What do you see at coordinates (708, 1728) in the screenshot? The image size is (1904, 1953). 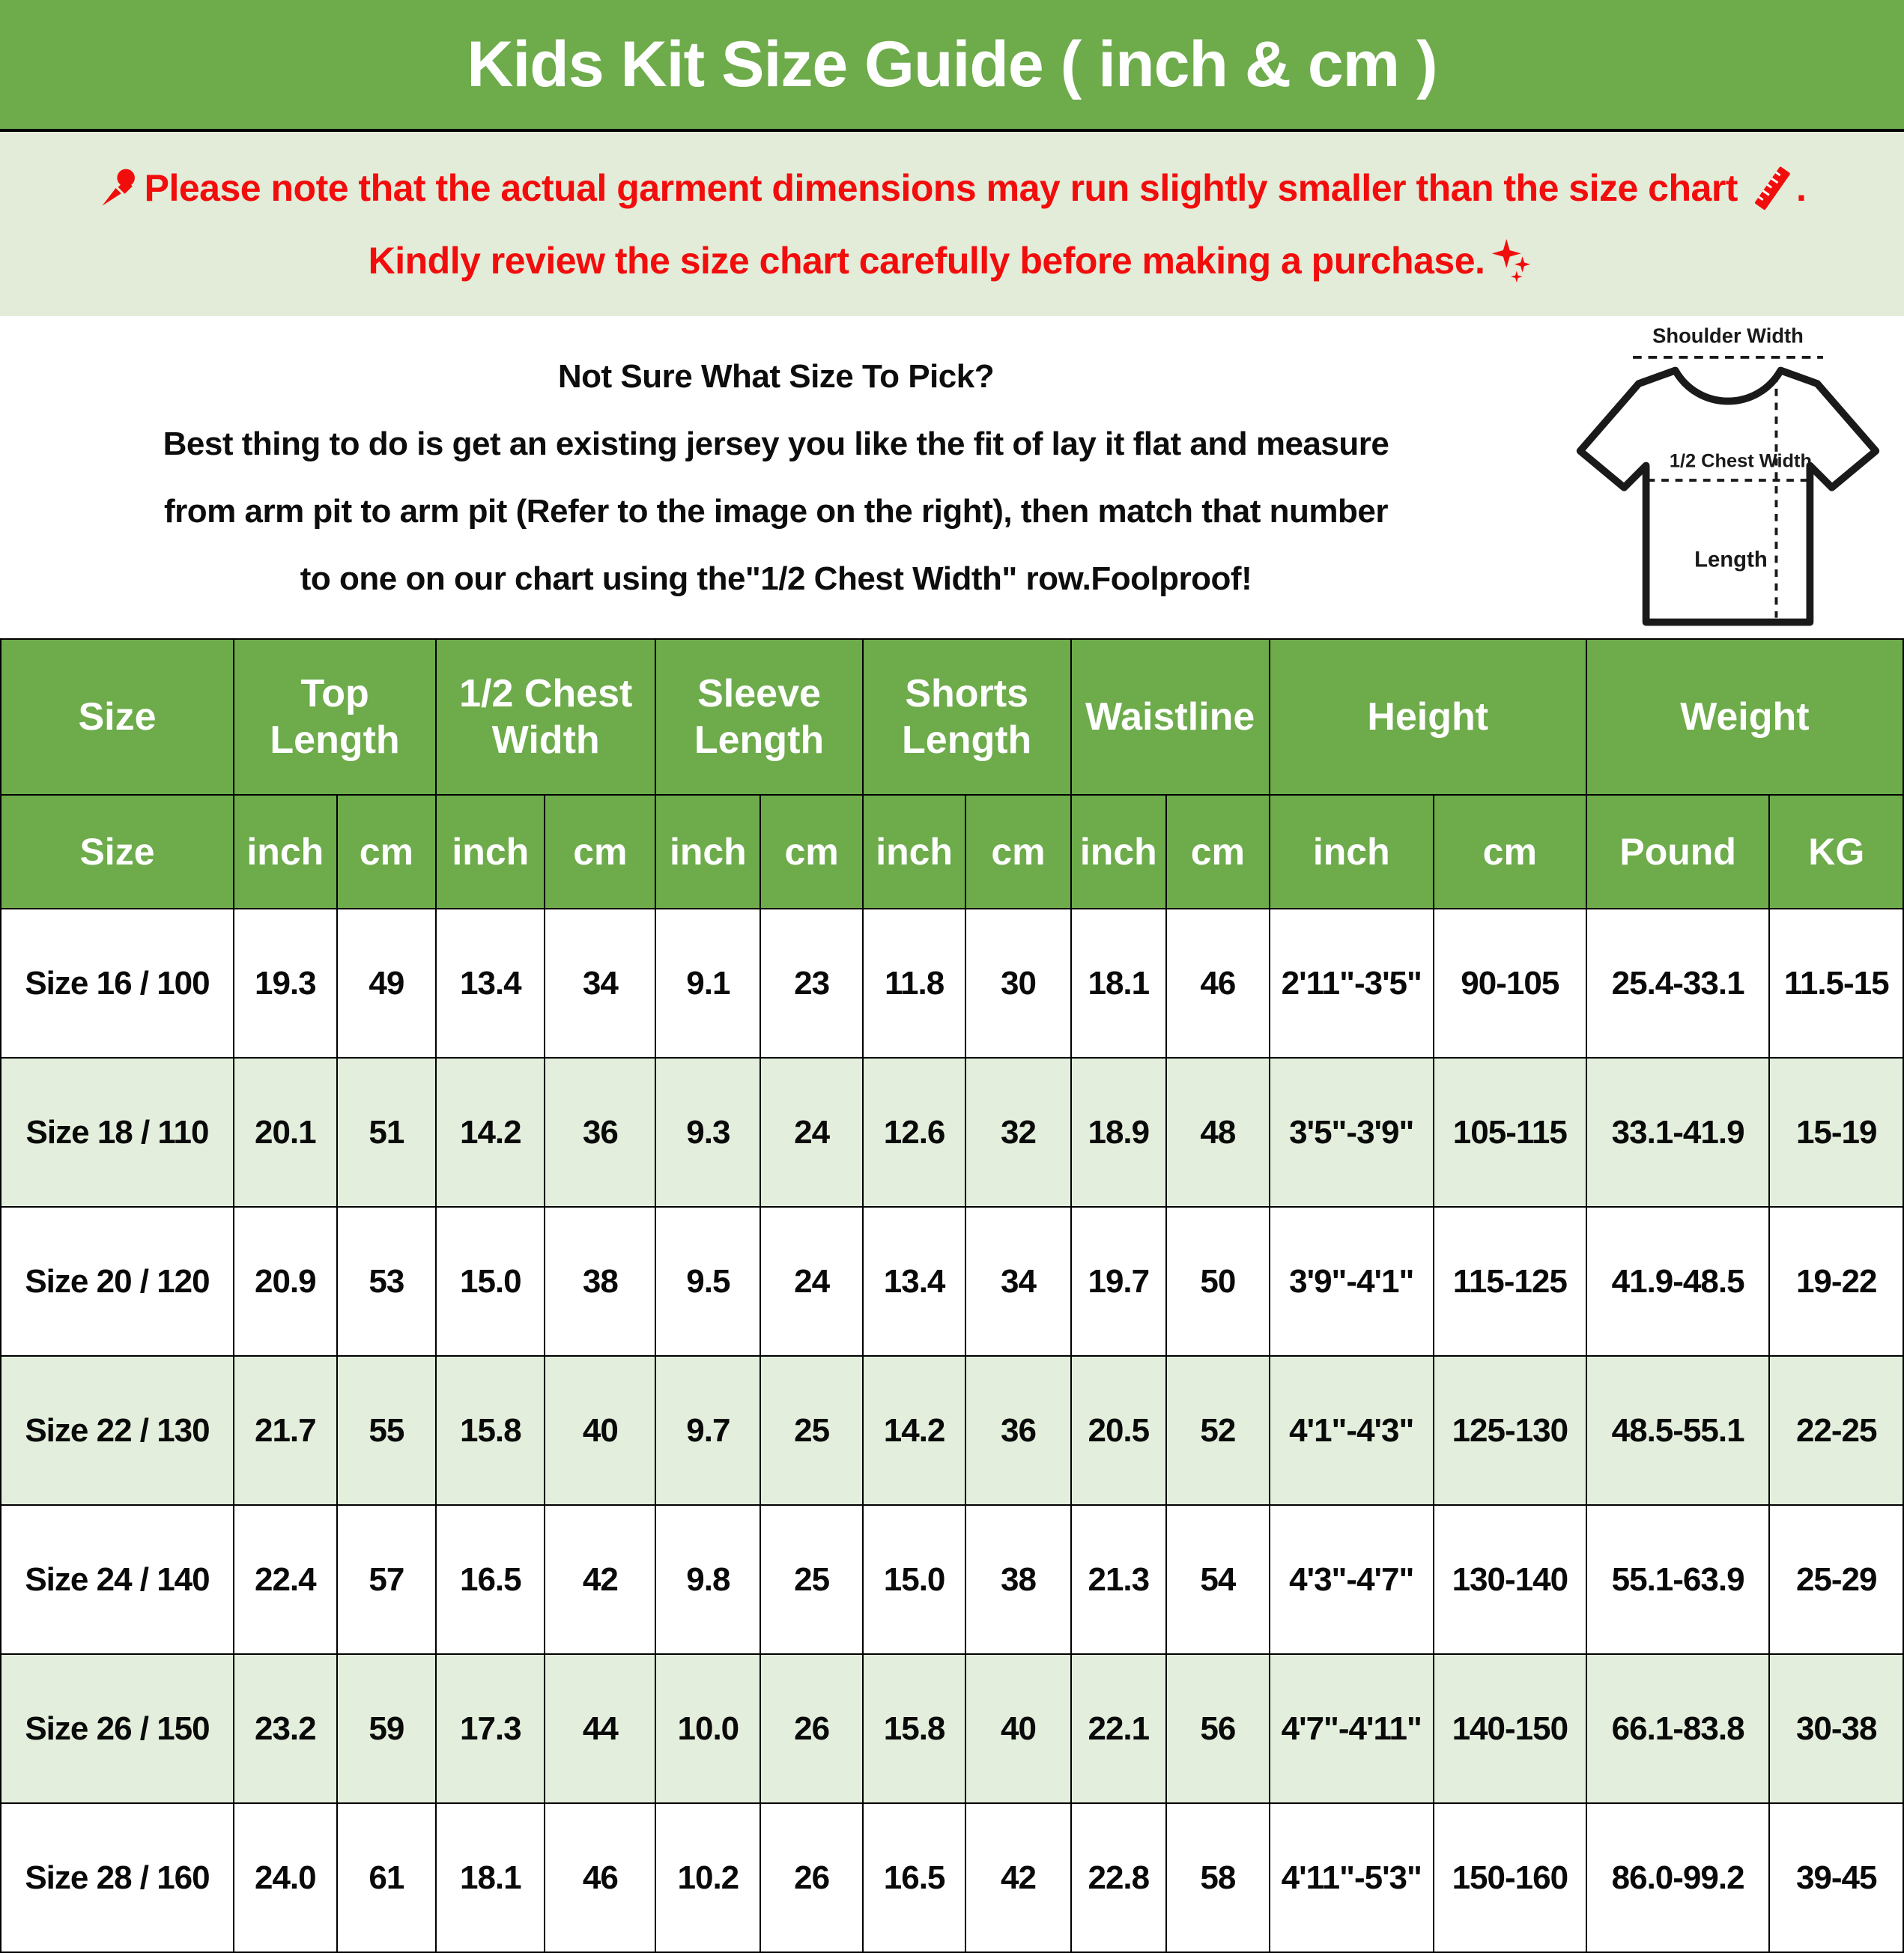 I see `value-cell: 10.0` at bounding box center [708, 1728].